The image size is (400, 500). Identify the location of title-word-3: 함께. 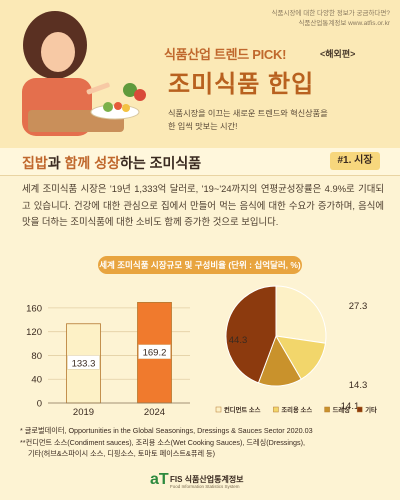
(77, 163).